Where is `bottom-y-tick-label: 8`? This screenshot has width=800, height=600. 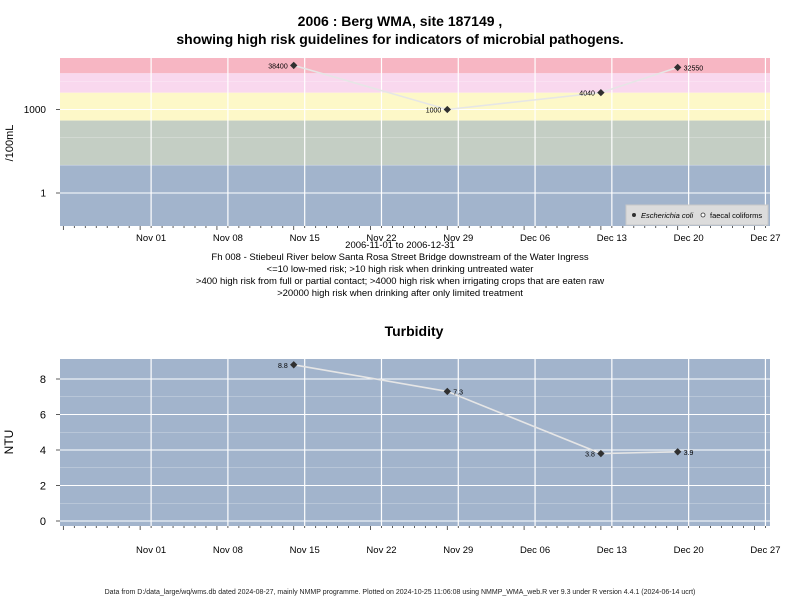
bottom-y-tick-label: 8 is located at coordinates (43, 380).